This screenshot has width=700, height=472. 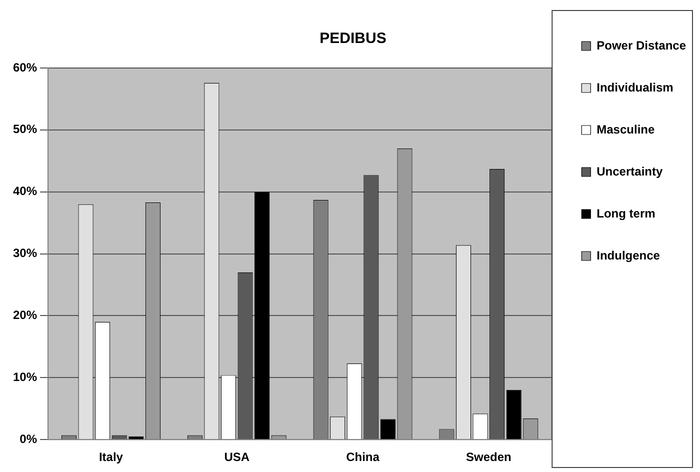 What do you see at coordinates (489, 457) in the screenshot?
I see `x-tick-label: Sweden` at bounding box center [489, 457].